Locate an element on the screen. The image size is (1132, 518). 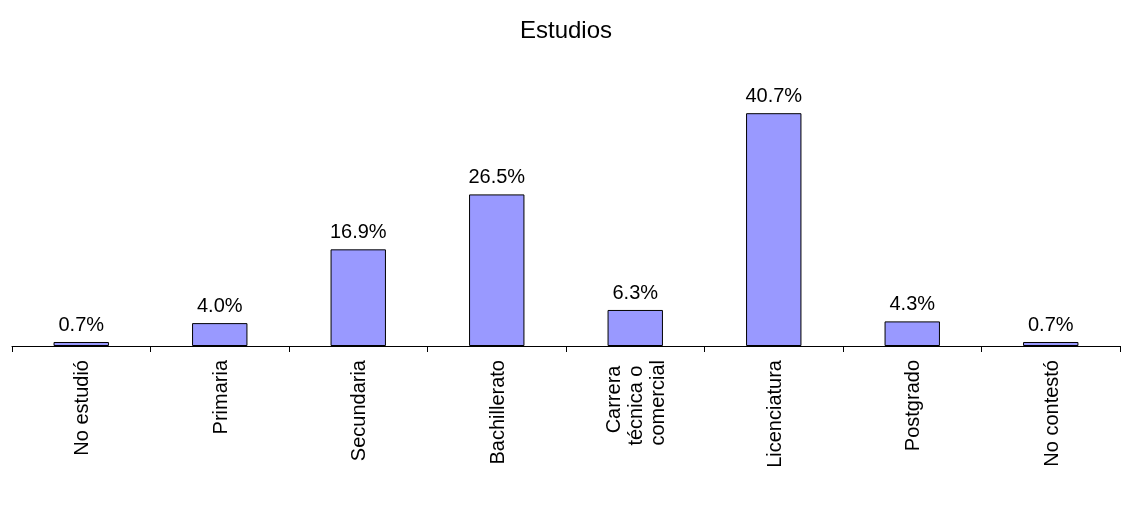
data-label: 40.7% is located at coordinates (774, 95).